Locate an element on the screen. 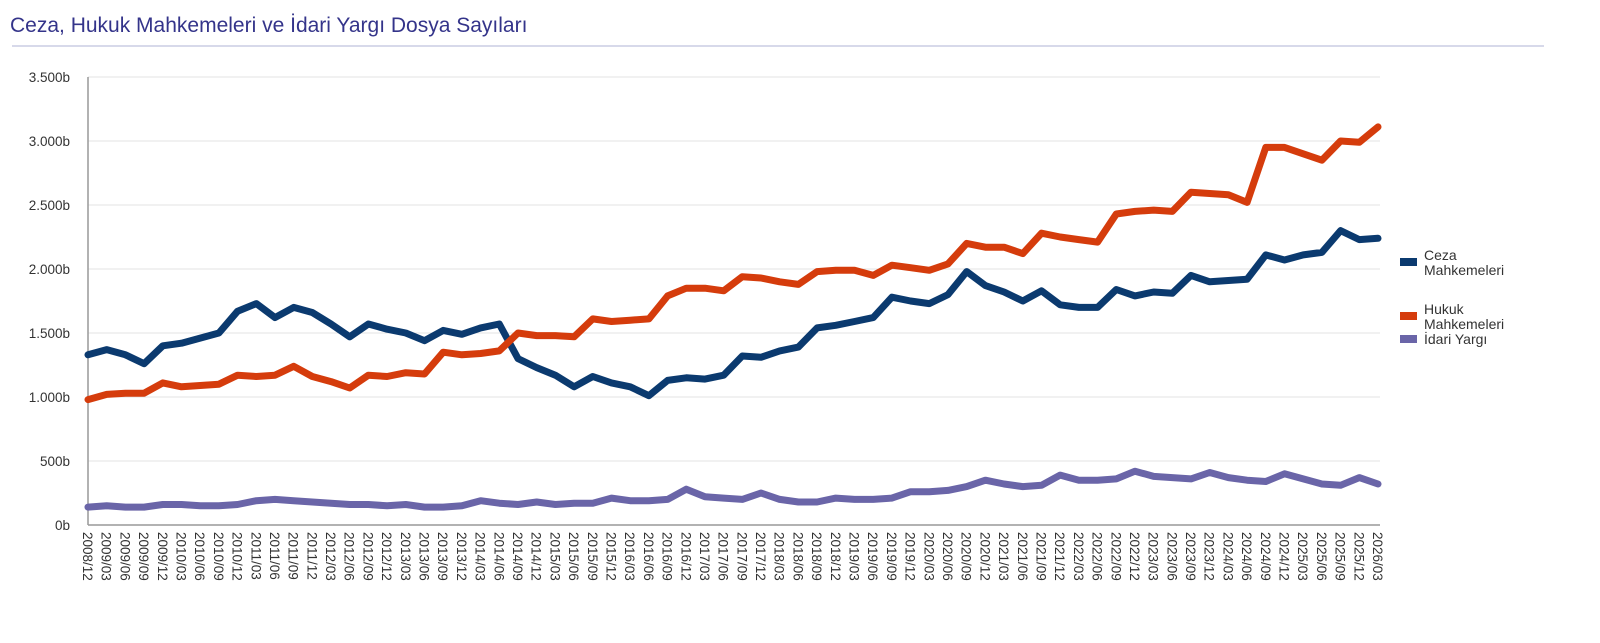 The image size is (1600, 643). x-tick-label: 2021/03 is located at coordinates (1003, 556).